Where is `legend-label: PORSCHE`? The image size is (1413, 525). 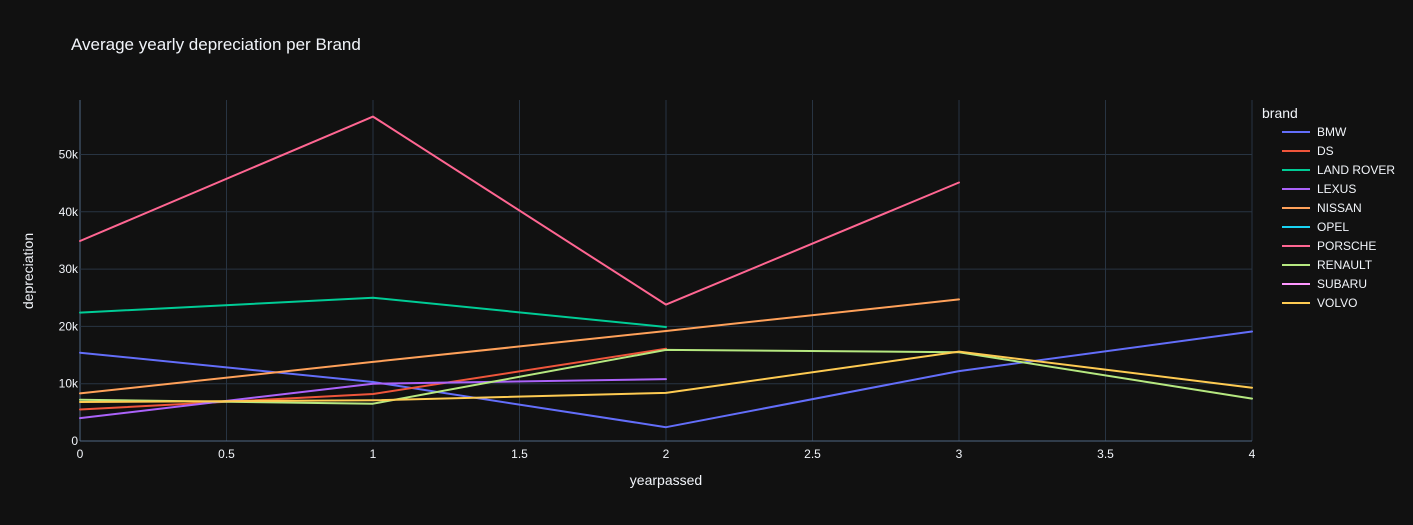 legend-label: PORSCHE is located at coordinates (1346, 246).